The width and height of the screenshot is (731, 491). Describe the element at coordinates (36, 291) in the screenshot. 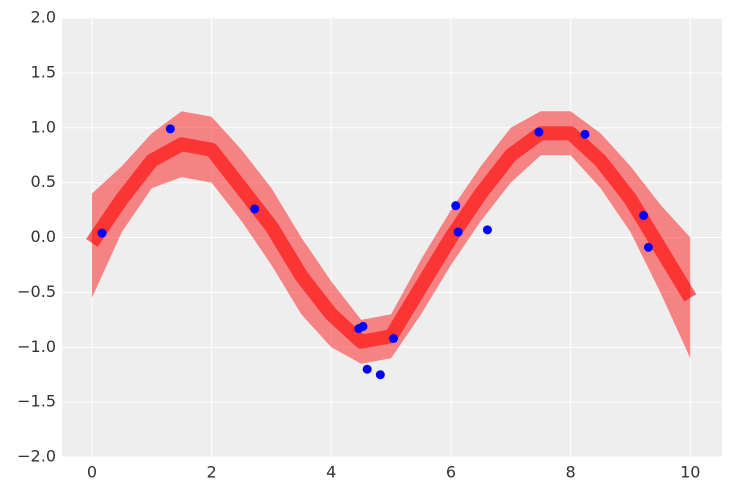

I see `y-tick-label: −0.5` at that location.